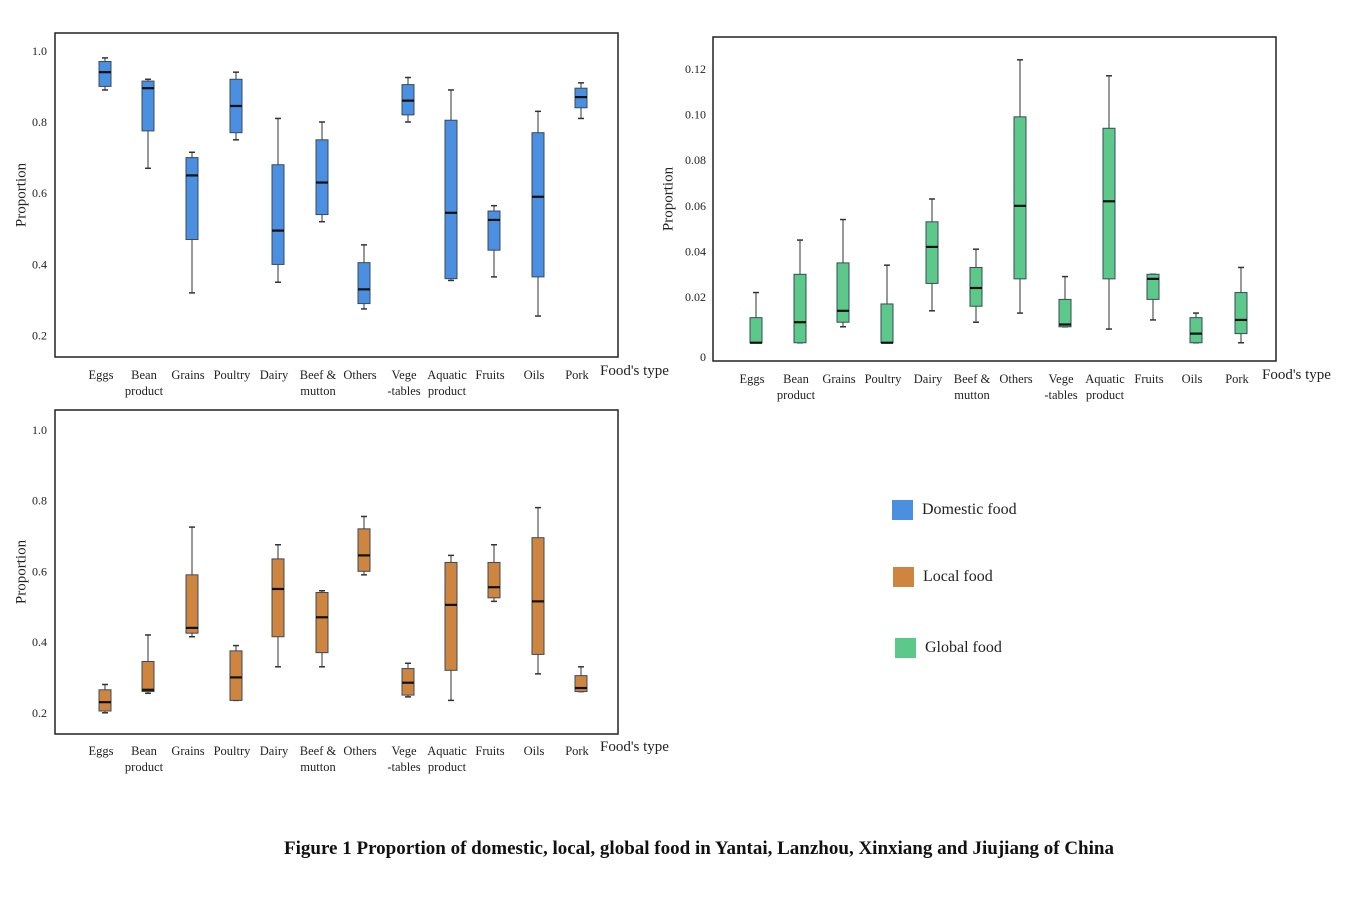 This screenshot has height=920, width=1350. What do you see at coordinates (695, 69) in the screenshot?
I see `y-tick-label: 0.12` at bounding box center [695, 69].